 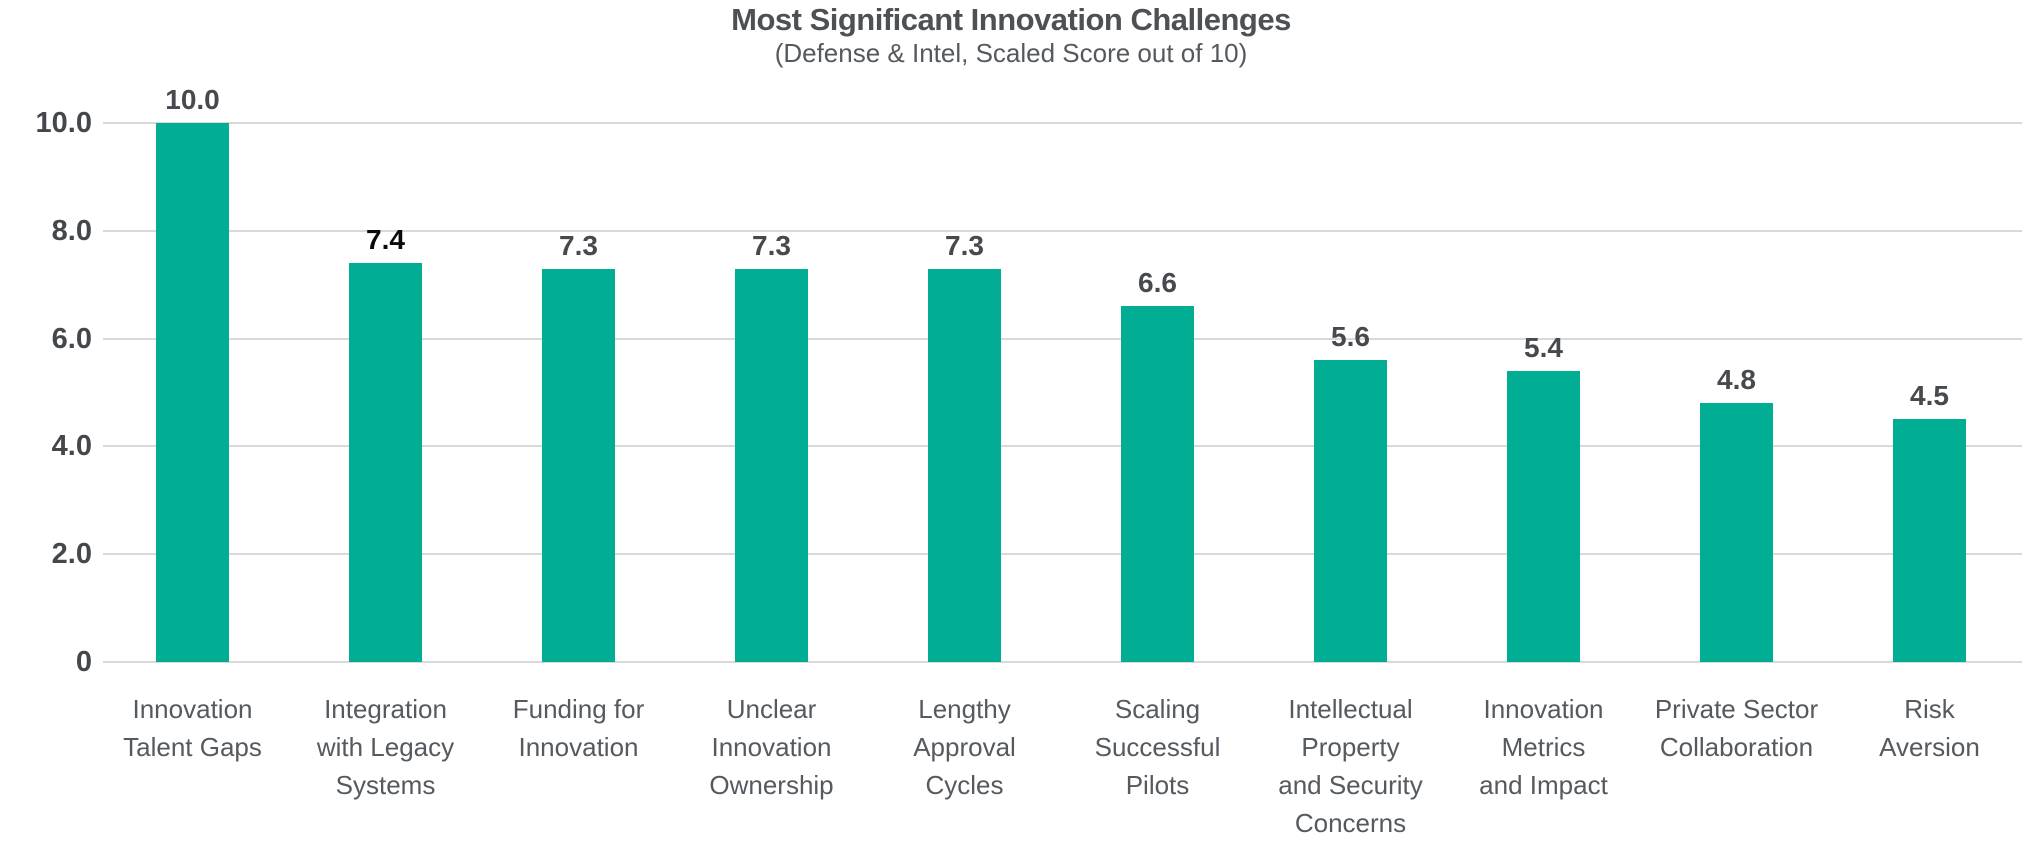 I want to click on y-axis-tick-label: 0, so click(x=83, y=662).